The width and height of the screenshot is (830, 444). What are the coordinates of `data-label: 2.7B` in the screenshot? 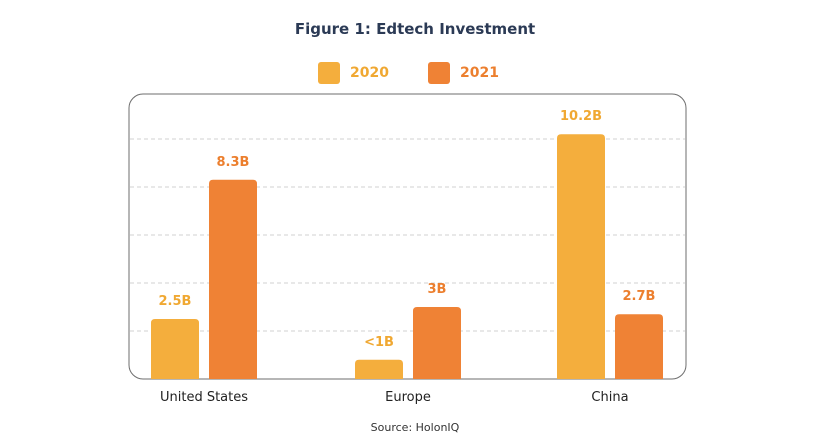 It's located at (639, 296).